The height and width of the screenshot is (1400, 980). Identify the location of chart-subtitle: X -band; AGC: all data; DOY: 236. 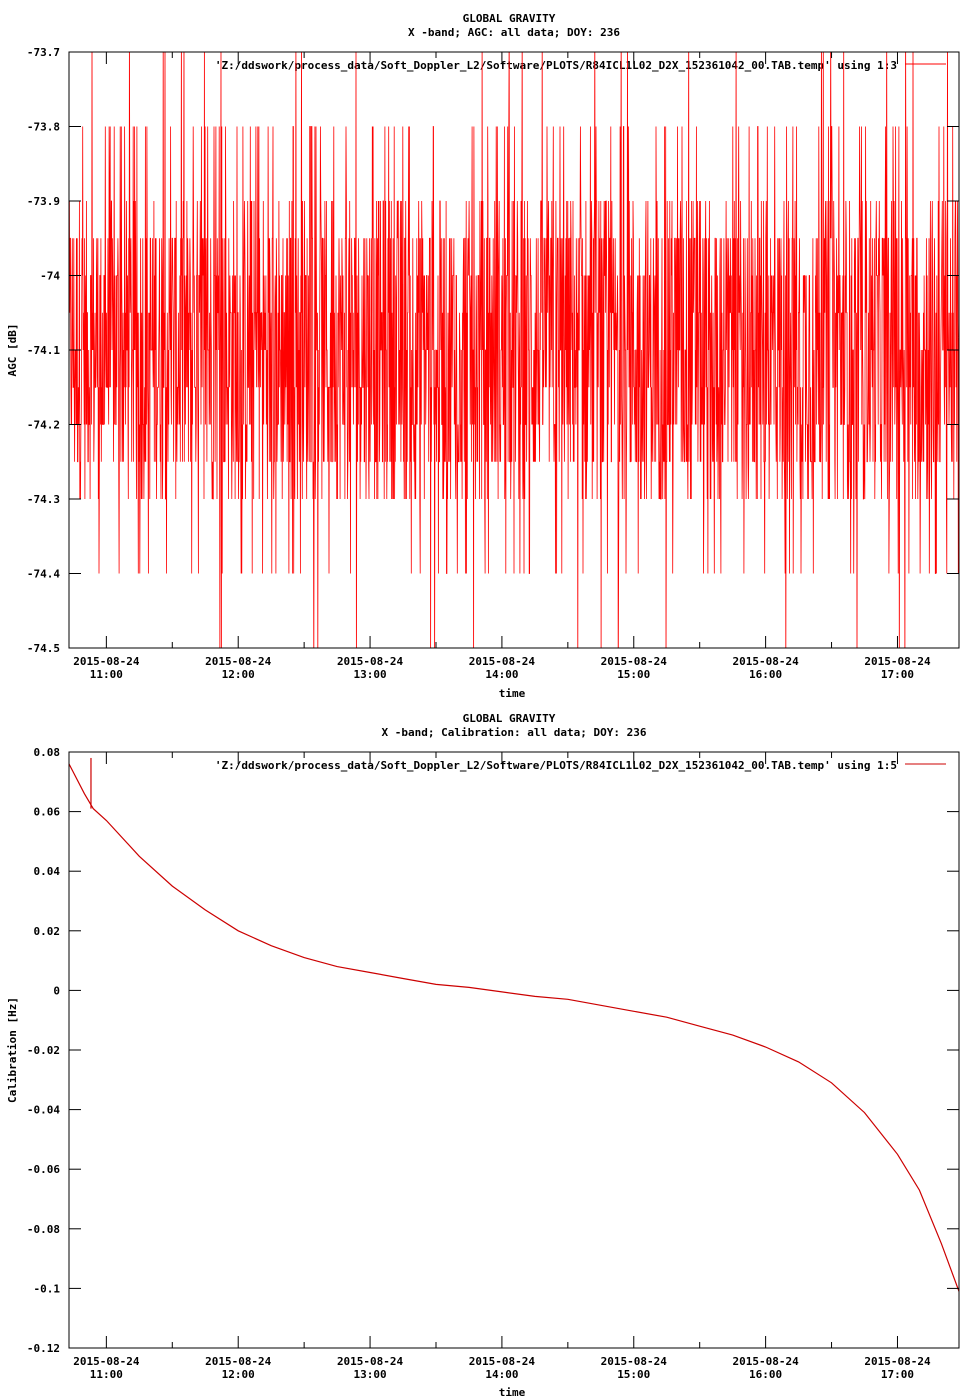
(514, 32).